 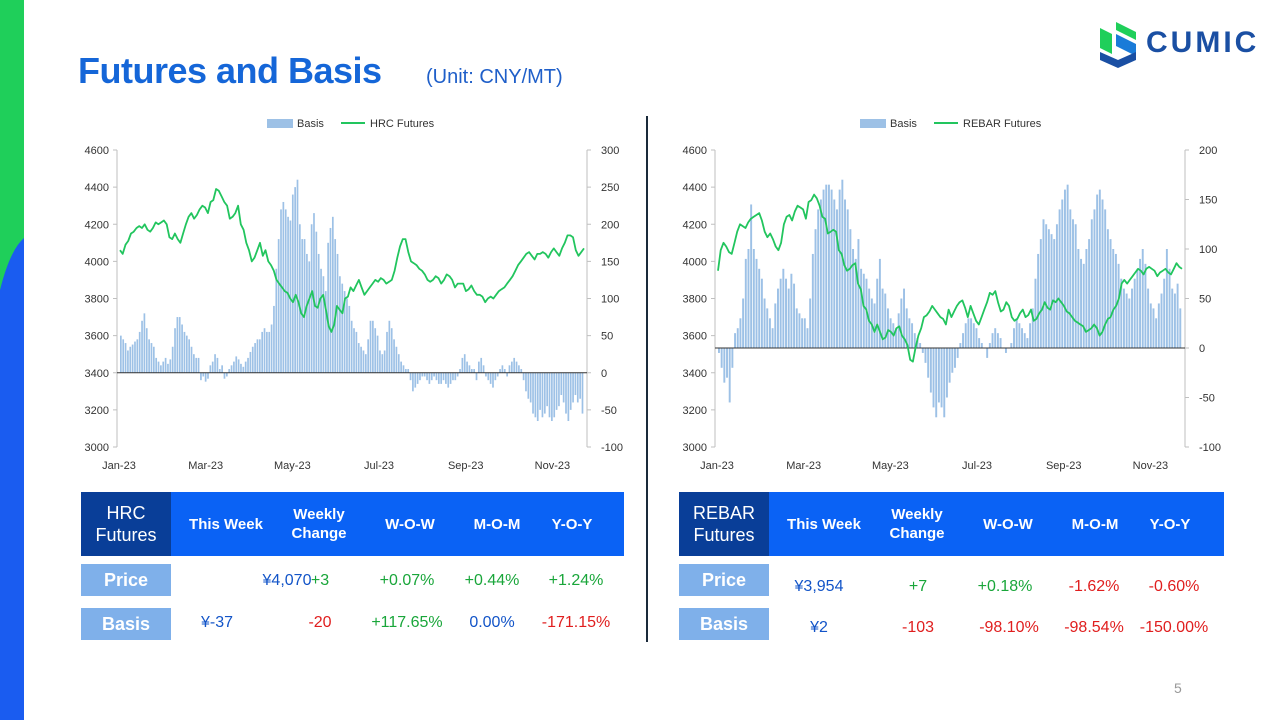 What do you see at coordinates (292, 466) in the screenshot?
I see `hrc-x-tick-label: May-23` at bounding box center [292, 466].